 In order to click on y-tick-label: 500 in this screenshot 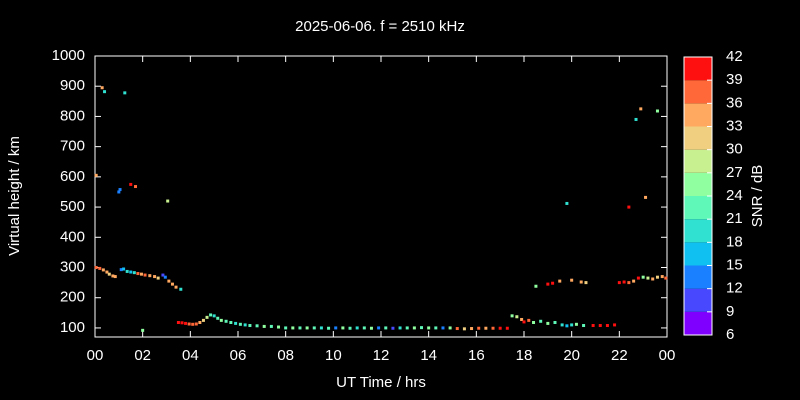, I will do `click(72, 206)`.